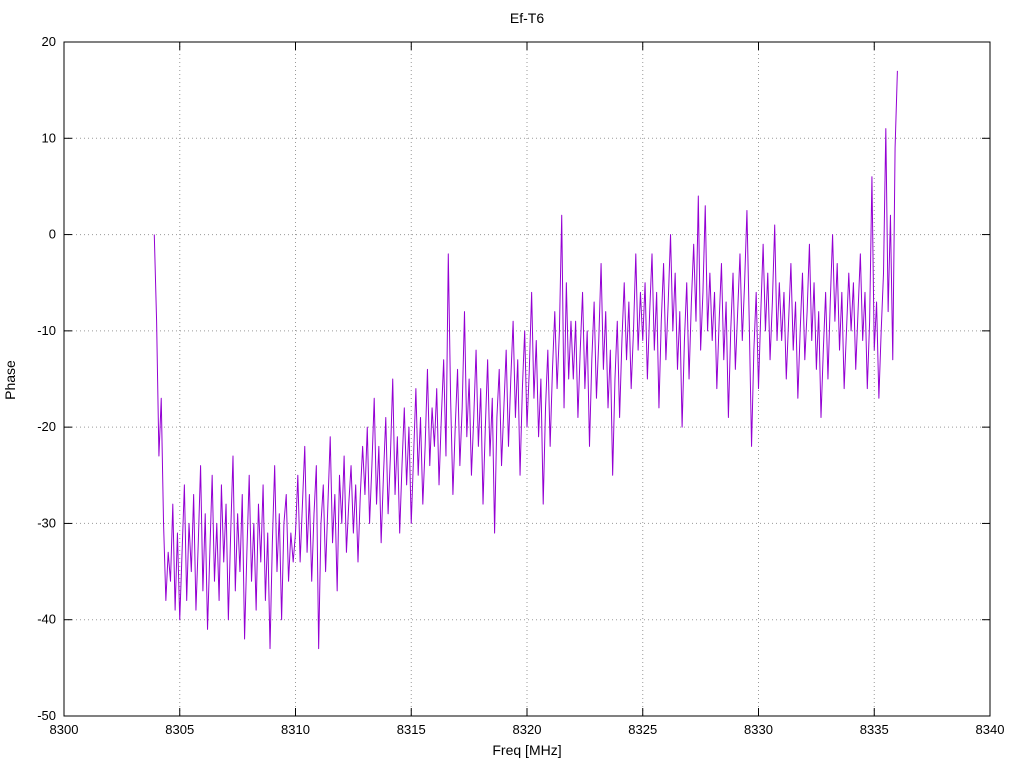 This screenshot has height=768, width=1024. I want to click on y-axis-label: Phase, so click(10, 380).